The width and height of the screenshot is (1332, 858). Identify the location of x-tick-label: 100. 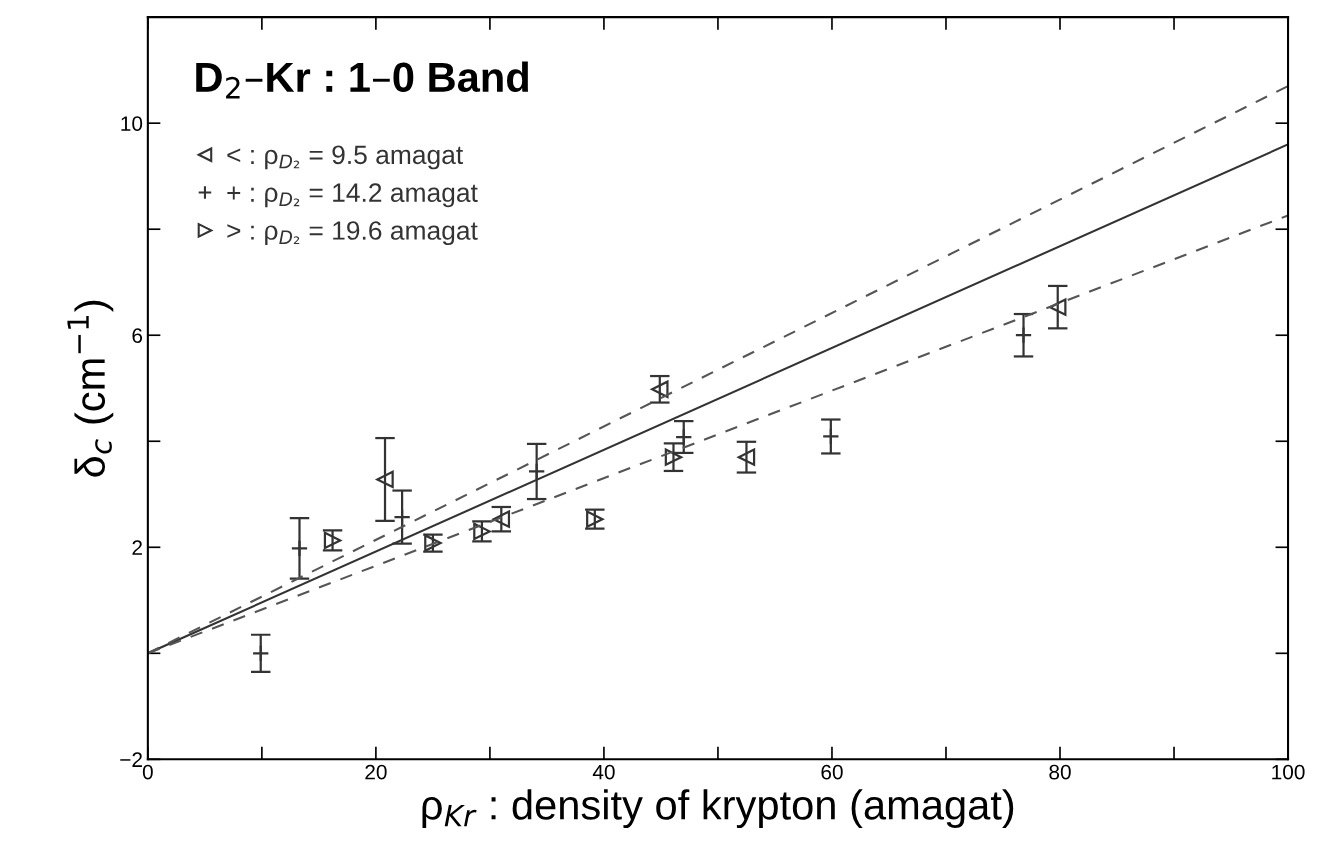
(1288, 772).